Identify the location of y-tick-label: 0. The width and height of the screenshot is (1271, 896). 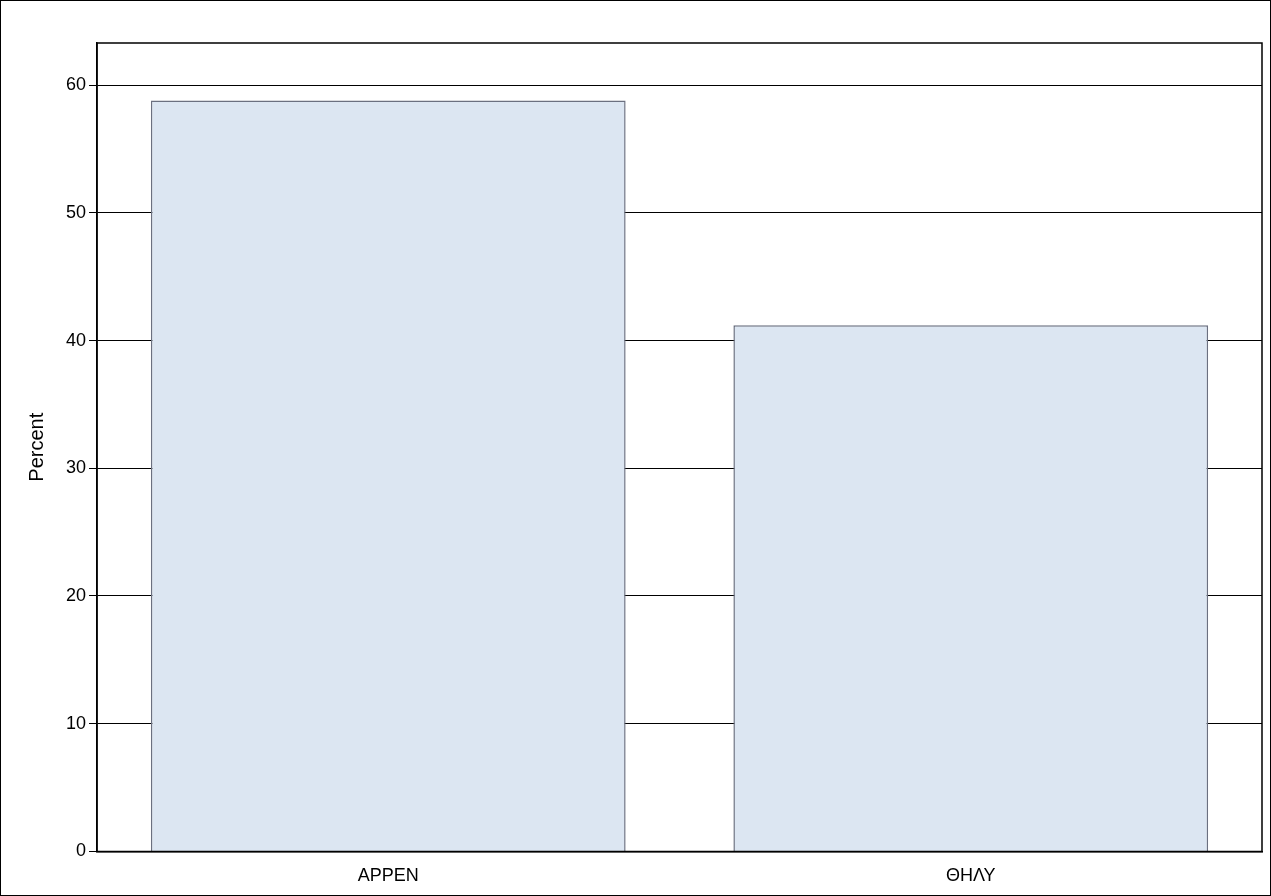
(81, 850).